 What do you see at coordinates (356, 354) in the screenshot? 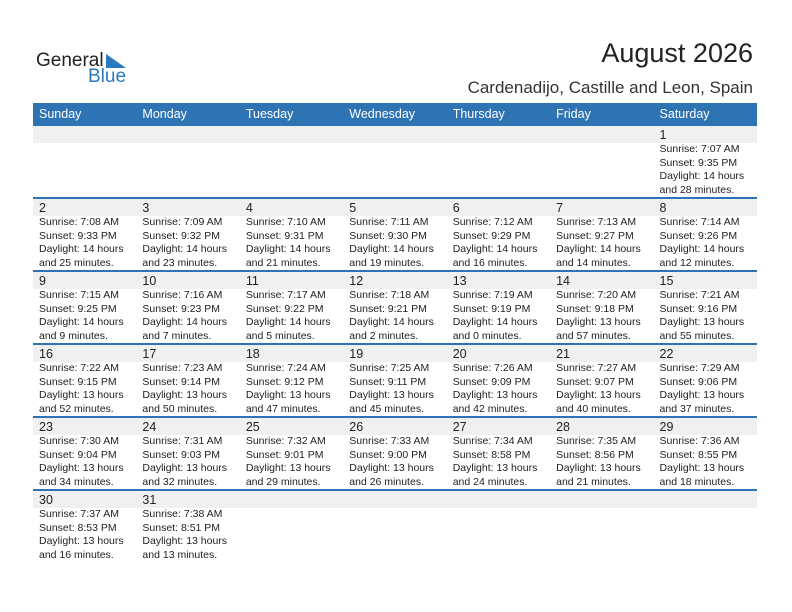
I see `day-number: 19` at bounding box center [356, 354].